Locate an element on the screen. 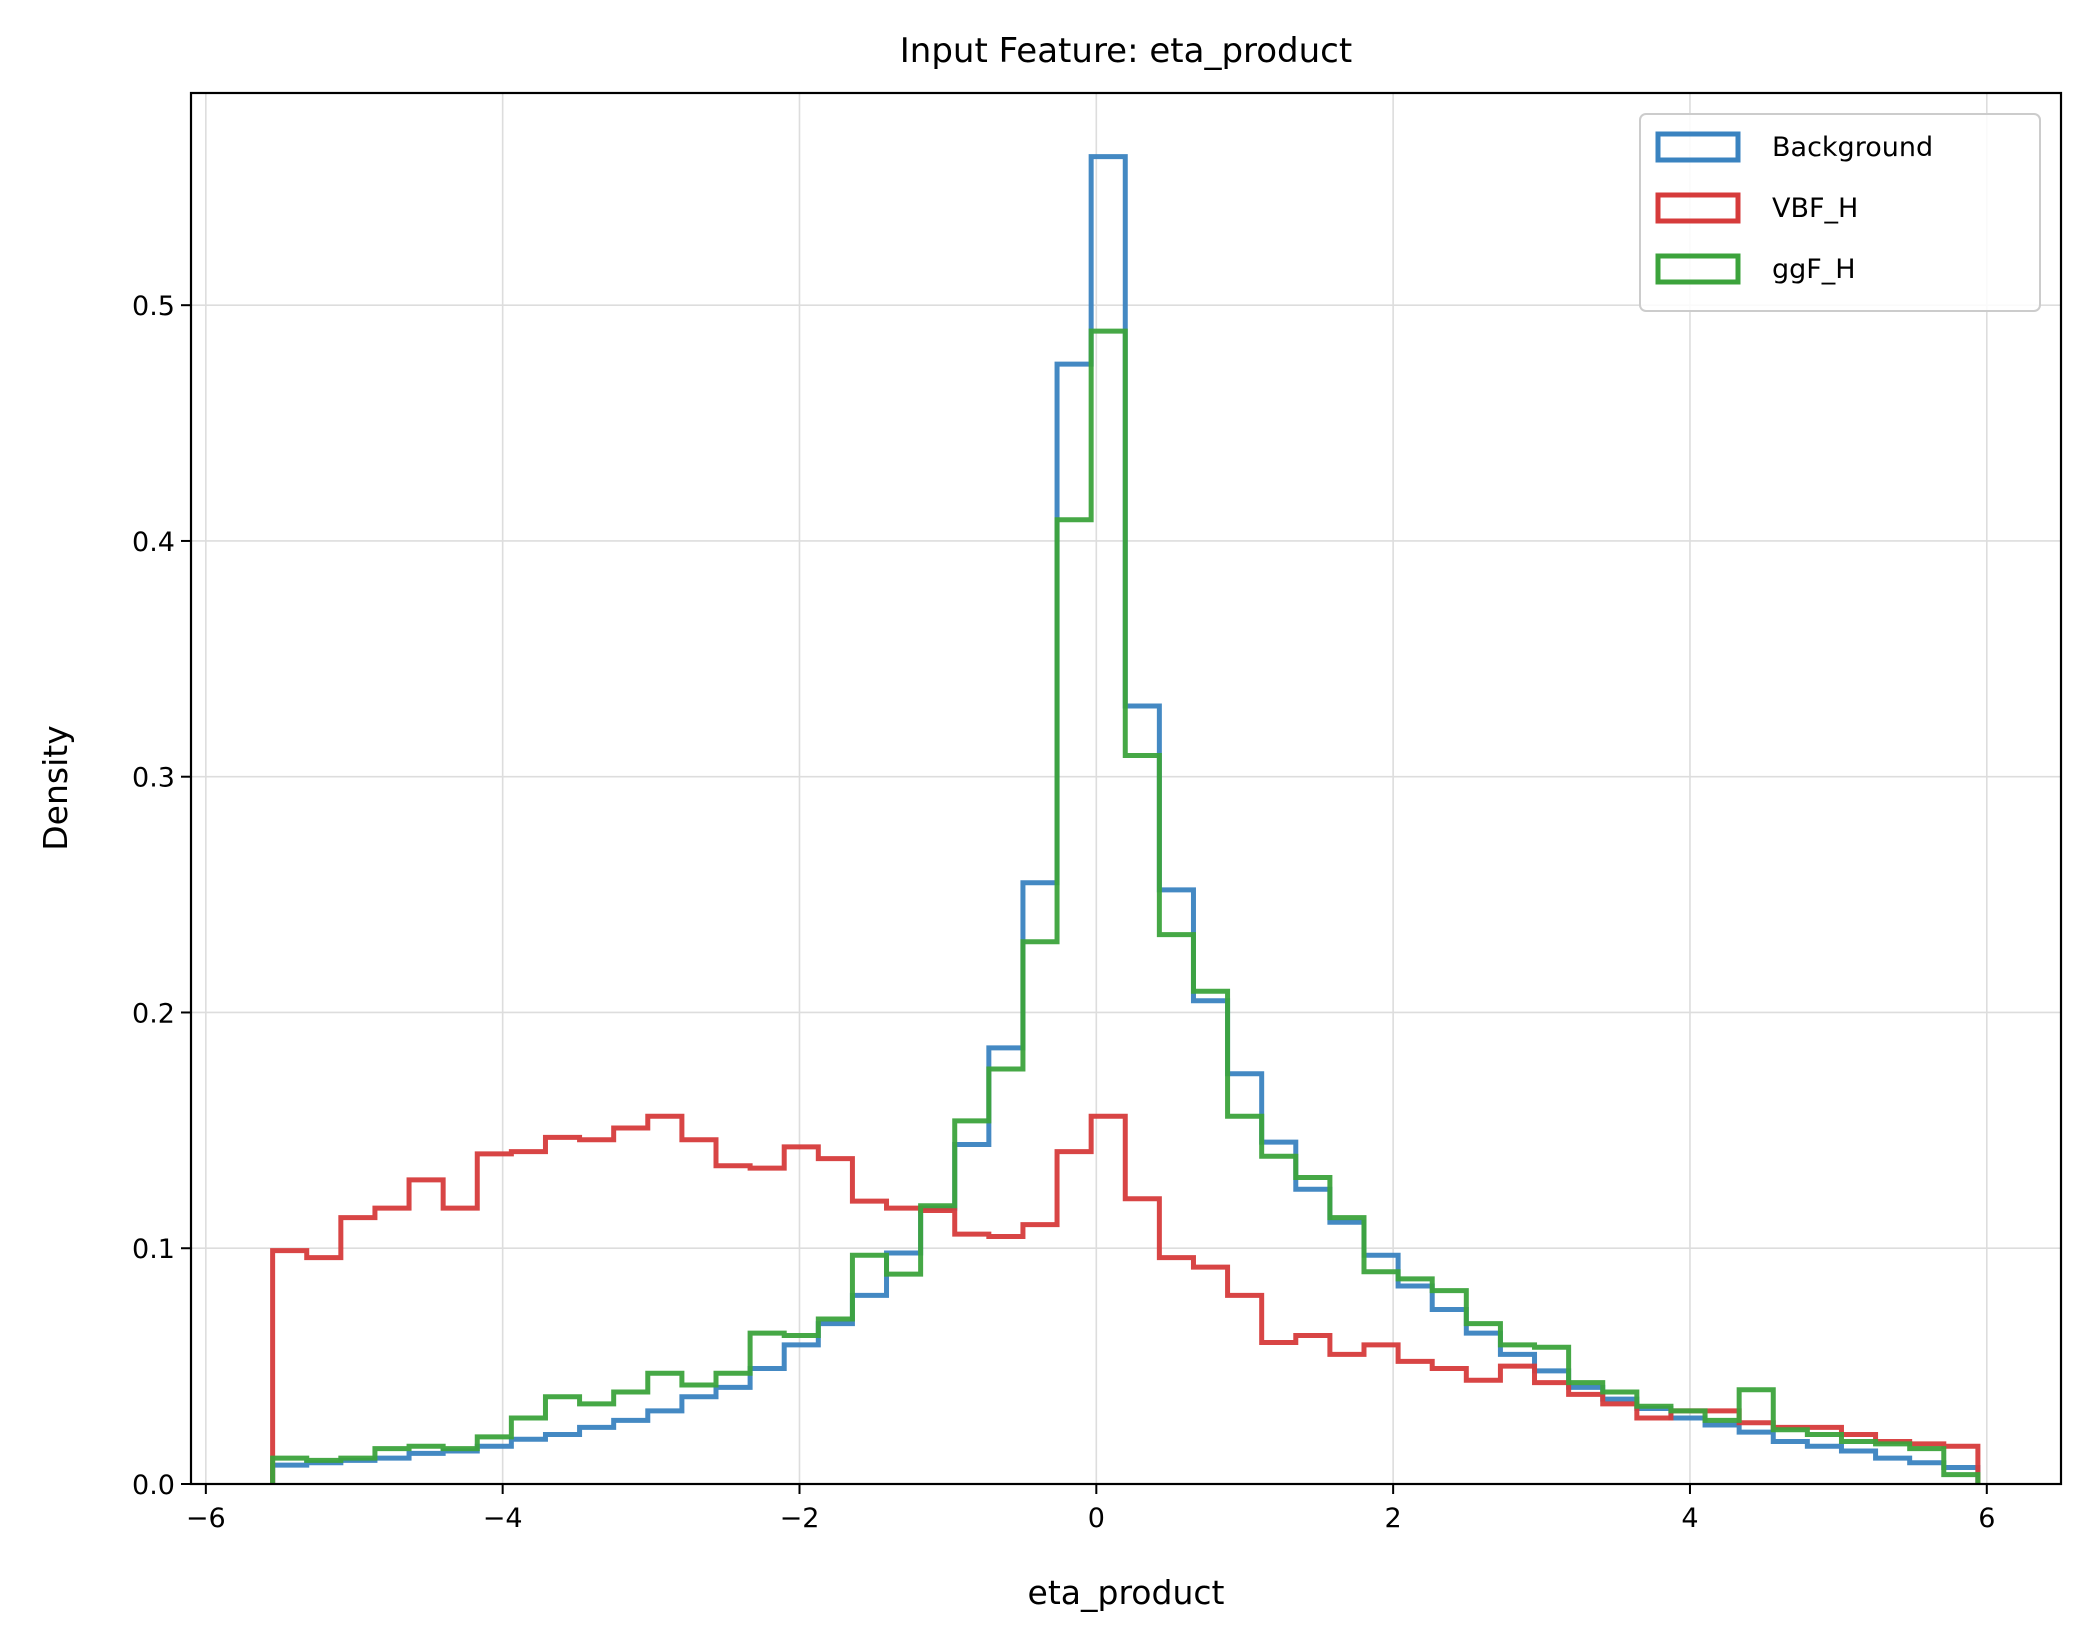  y-tick-label: 0.2 is located at coordinates (153, 1013).